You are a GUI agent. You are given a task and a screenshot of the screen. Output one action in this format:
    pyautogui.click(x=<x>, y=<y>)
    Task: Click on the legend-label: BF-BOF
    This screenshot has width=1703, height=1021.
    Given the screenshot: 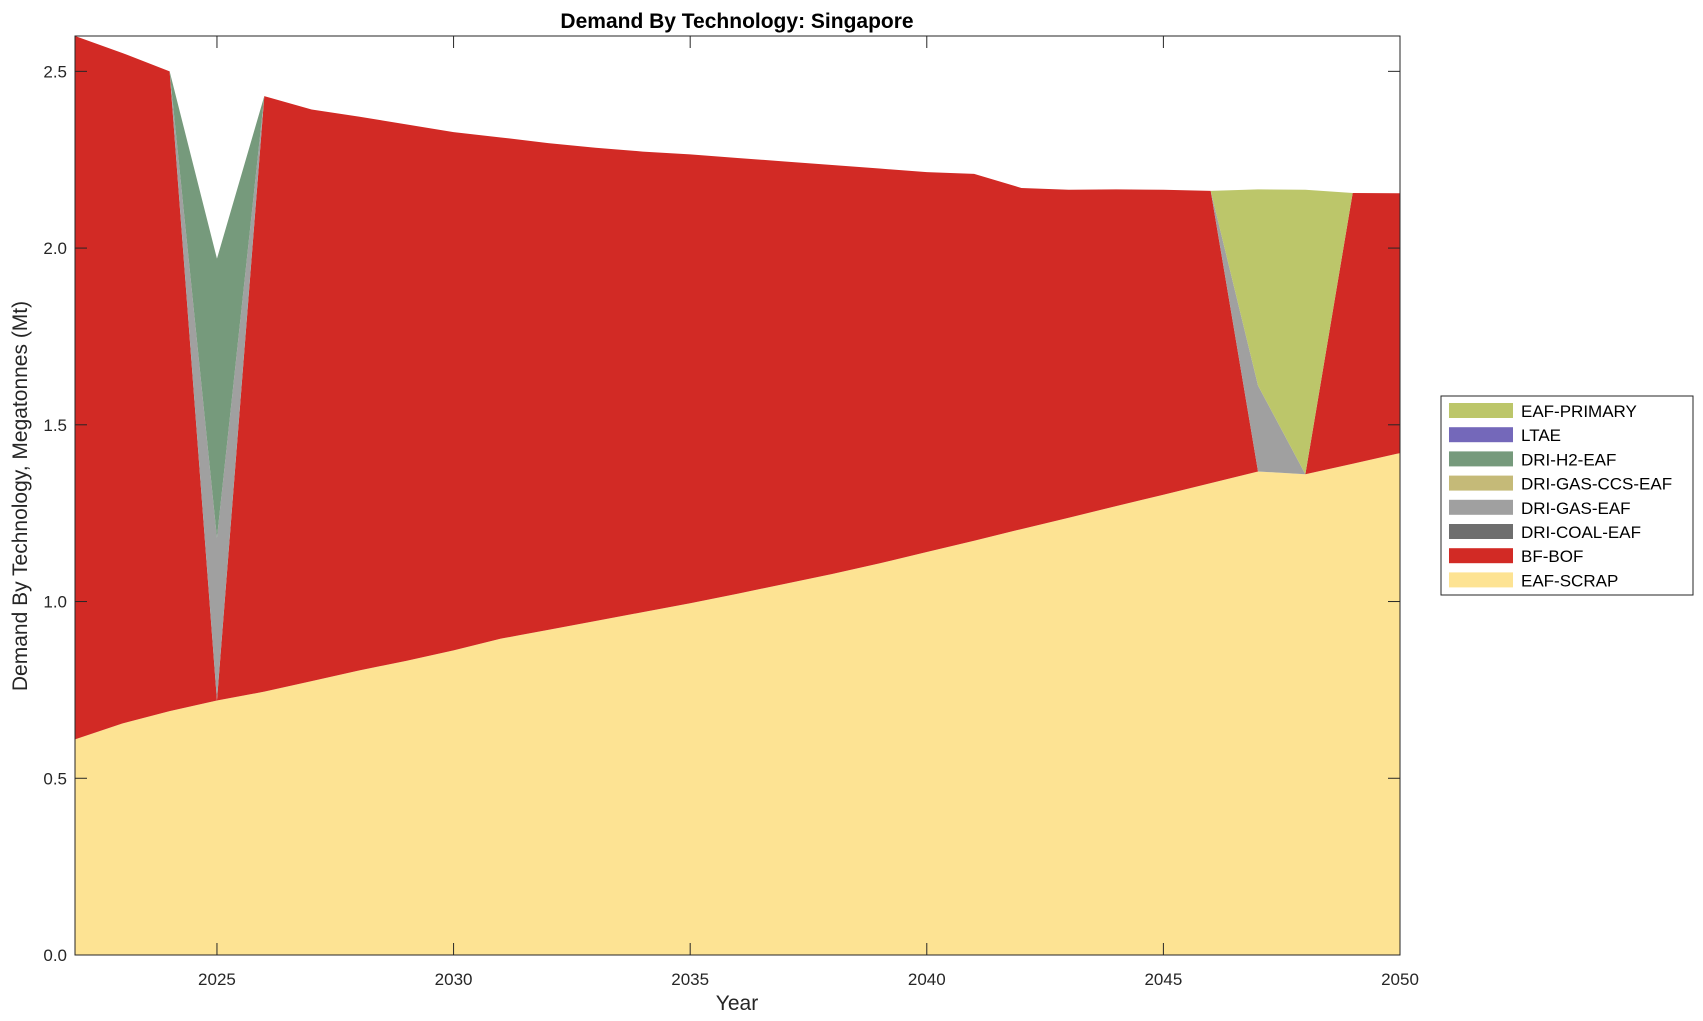 What is the action you would take?
    pyautogui.click(x=1552, y=556)
    